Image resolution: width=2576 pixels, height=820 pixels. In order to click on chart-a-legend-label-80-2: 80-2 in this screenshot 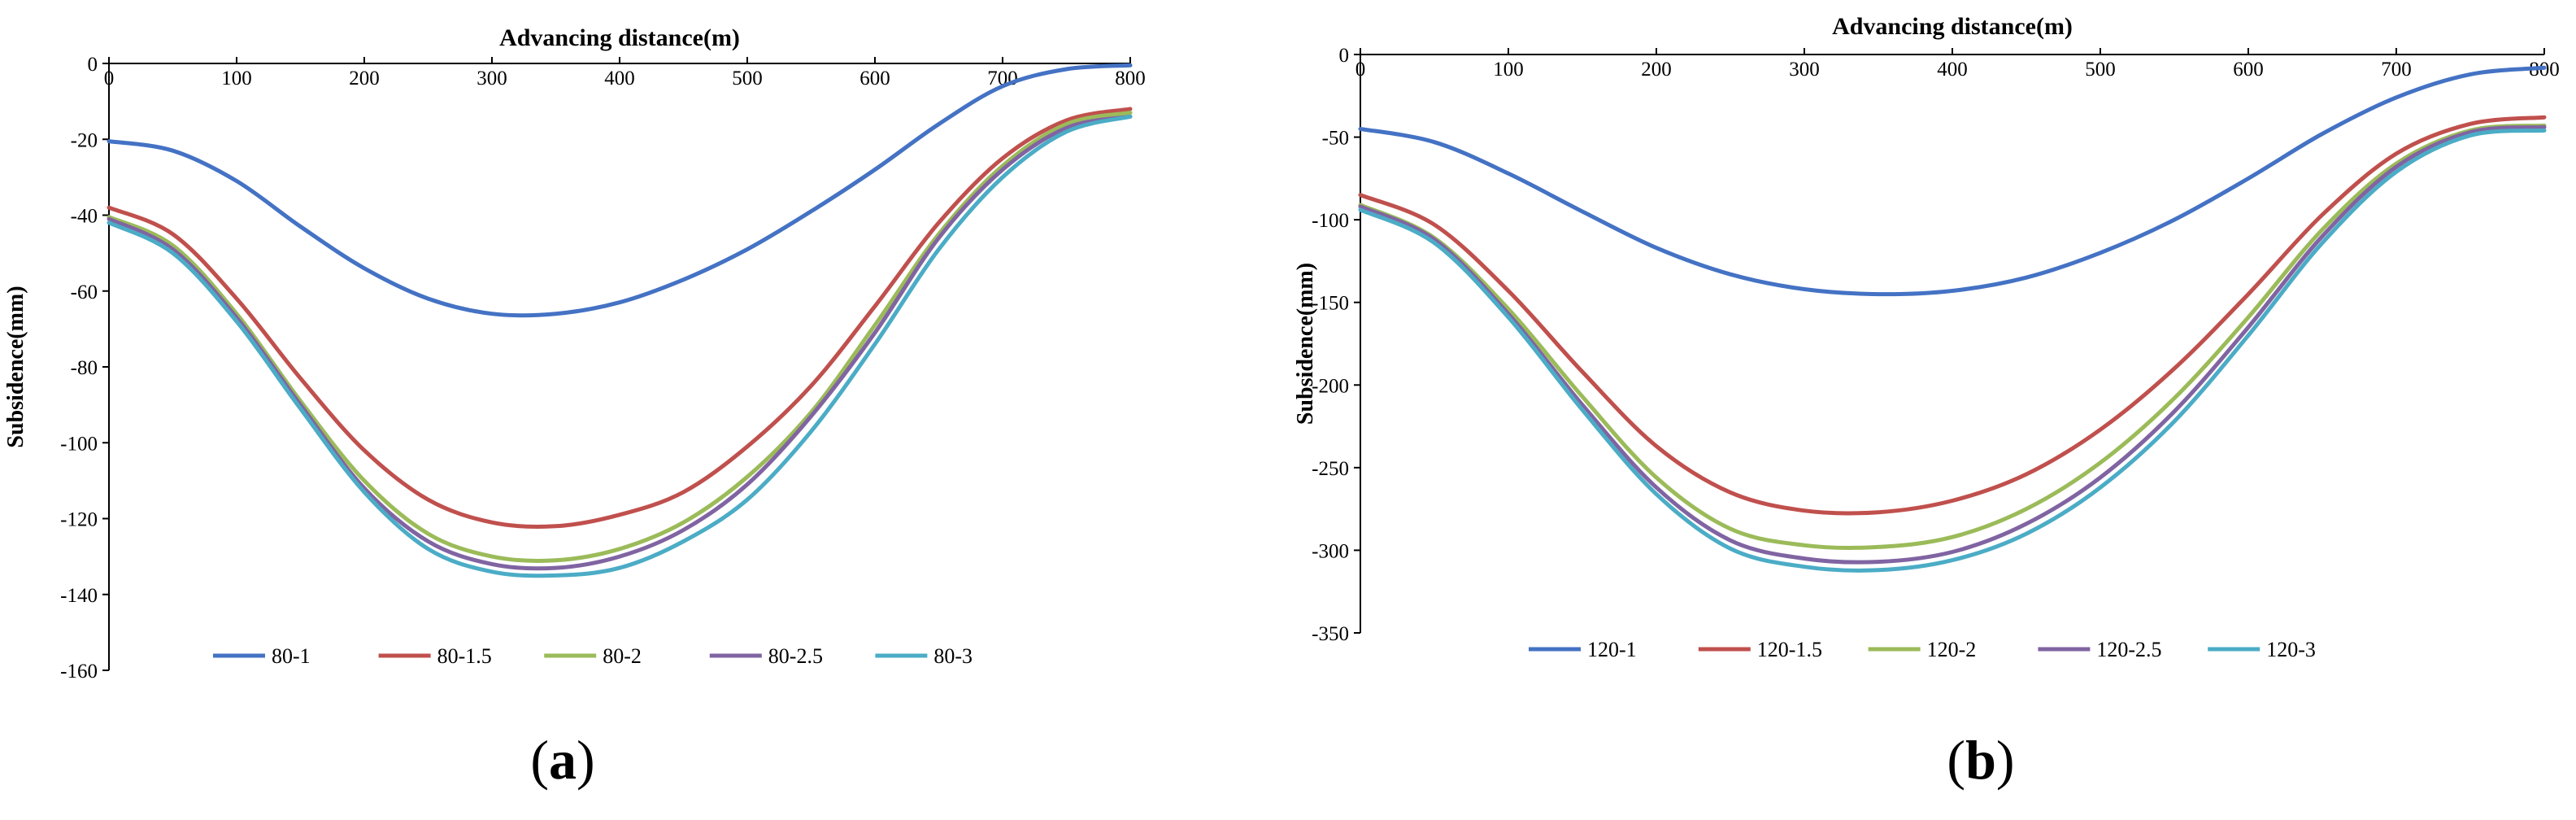, I will do `click(623, 656)`.